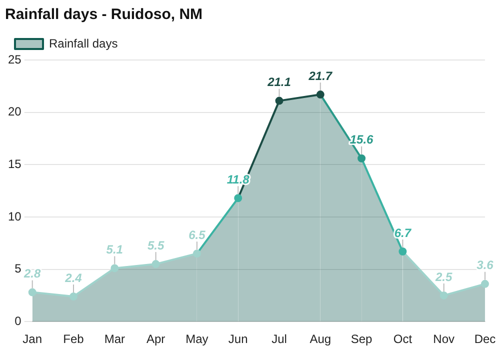 The image size is (500, 350). Describe the element at coordinates (15, 163) in the screenshot. I see `y-tick-label: 15` at that location.